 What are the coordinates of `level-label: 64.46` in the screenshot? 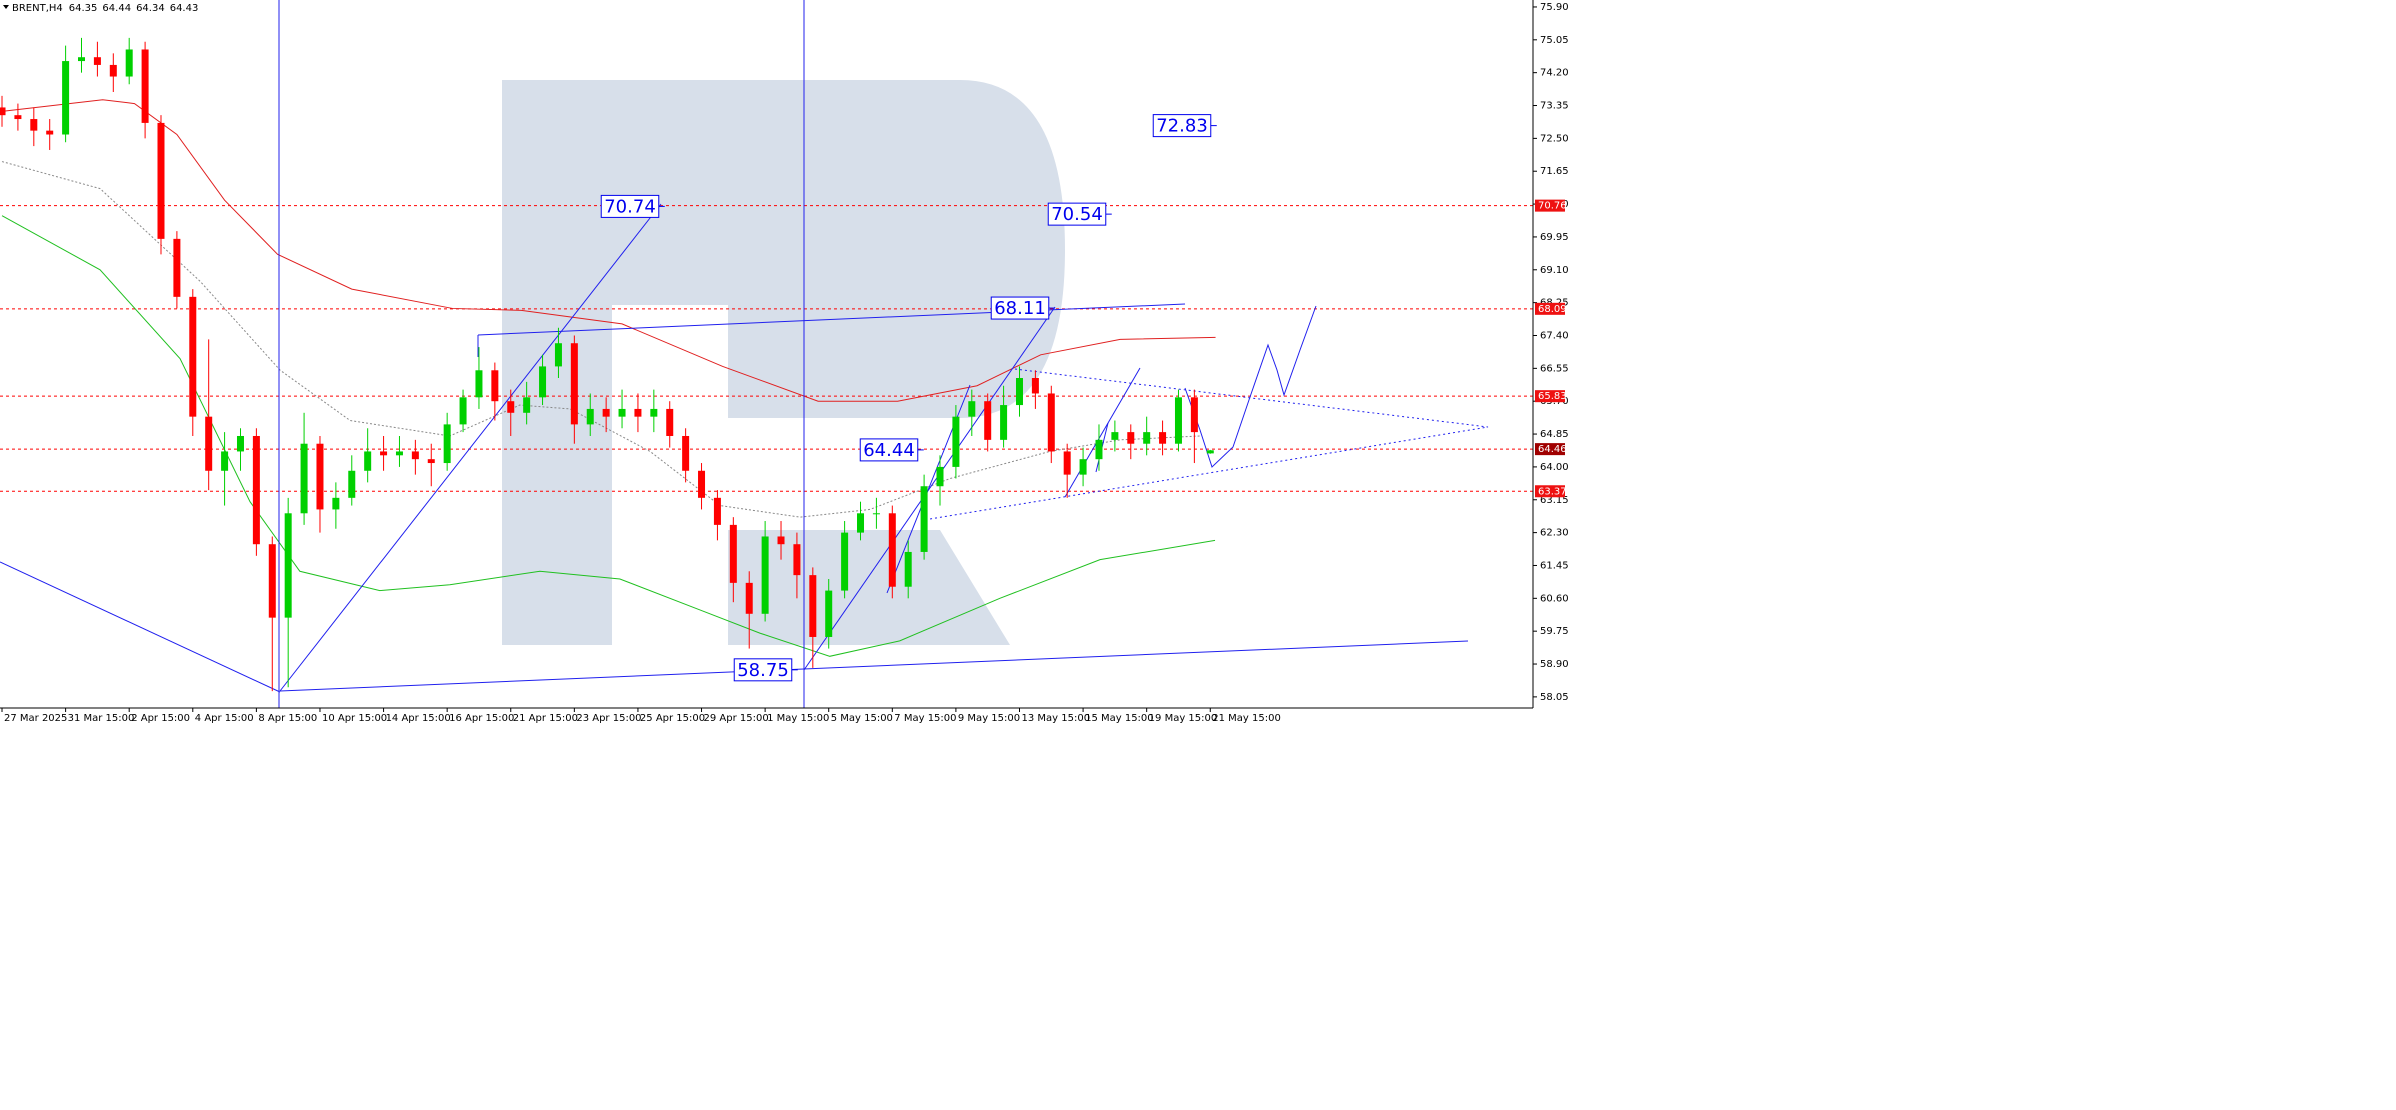 It's located at (1552, 449).